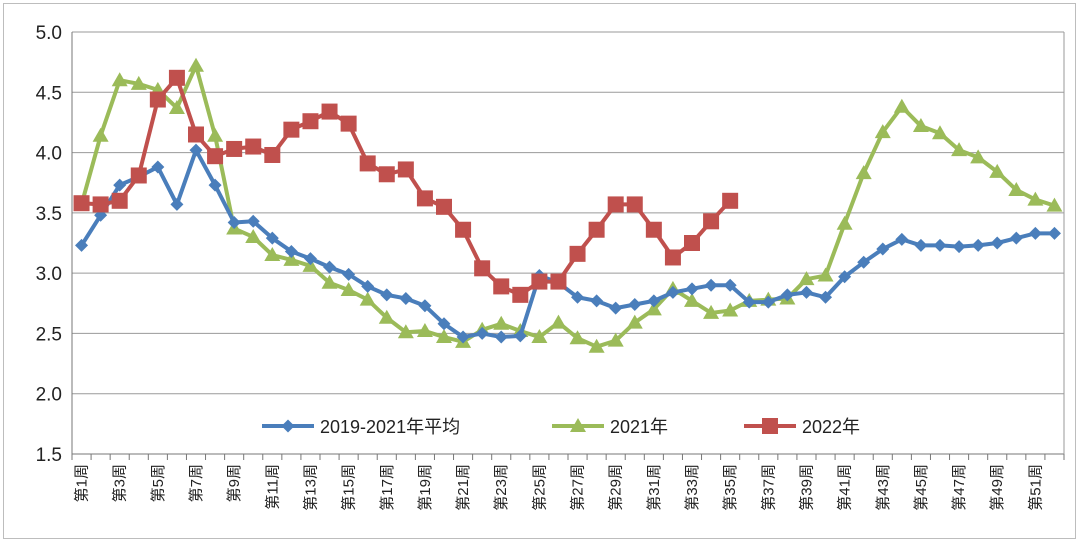 This screenshot has width=1080, height=545. Describe the element at coordinates (120, 483) in the screenshot. I see `x-tick-label: 第3周` at that location.